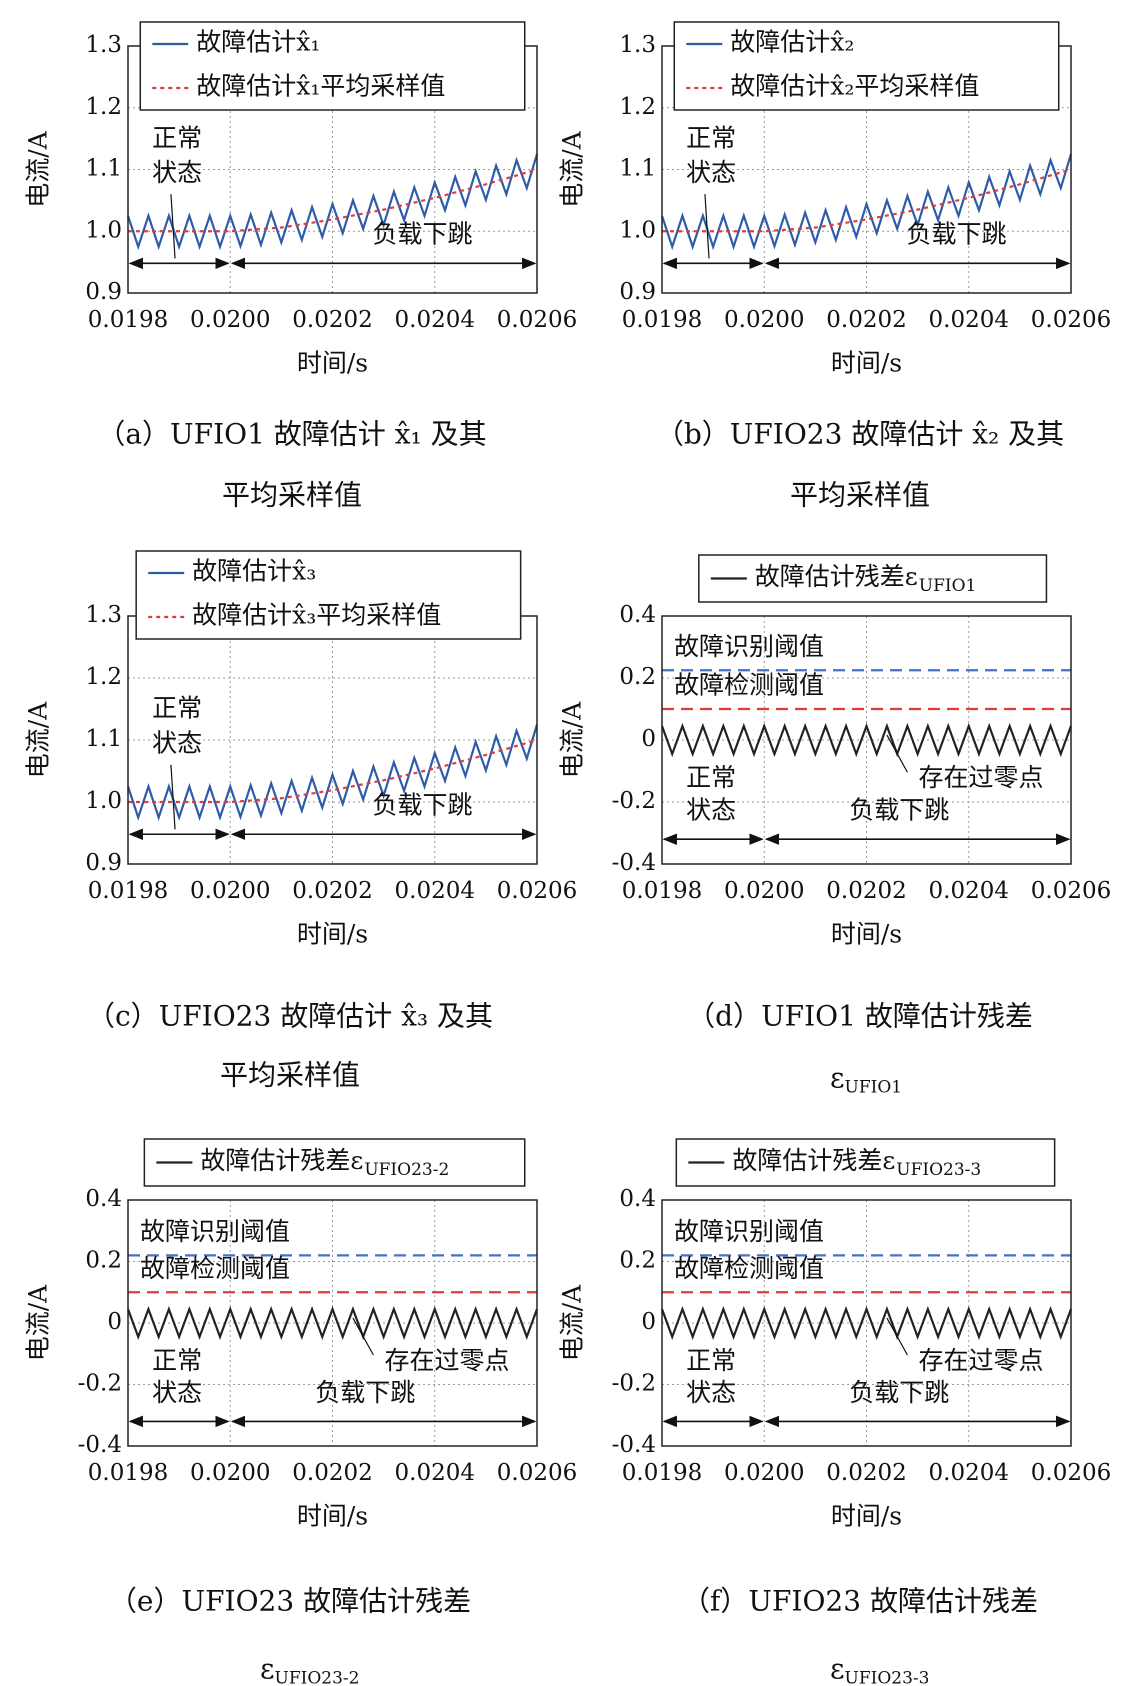 The image size is (1139, 1686). Describe the element at coordinates (874, 1088) in the screenshot. I see `caption-sub: UFIO1` at that location.